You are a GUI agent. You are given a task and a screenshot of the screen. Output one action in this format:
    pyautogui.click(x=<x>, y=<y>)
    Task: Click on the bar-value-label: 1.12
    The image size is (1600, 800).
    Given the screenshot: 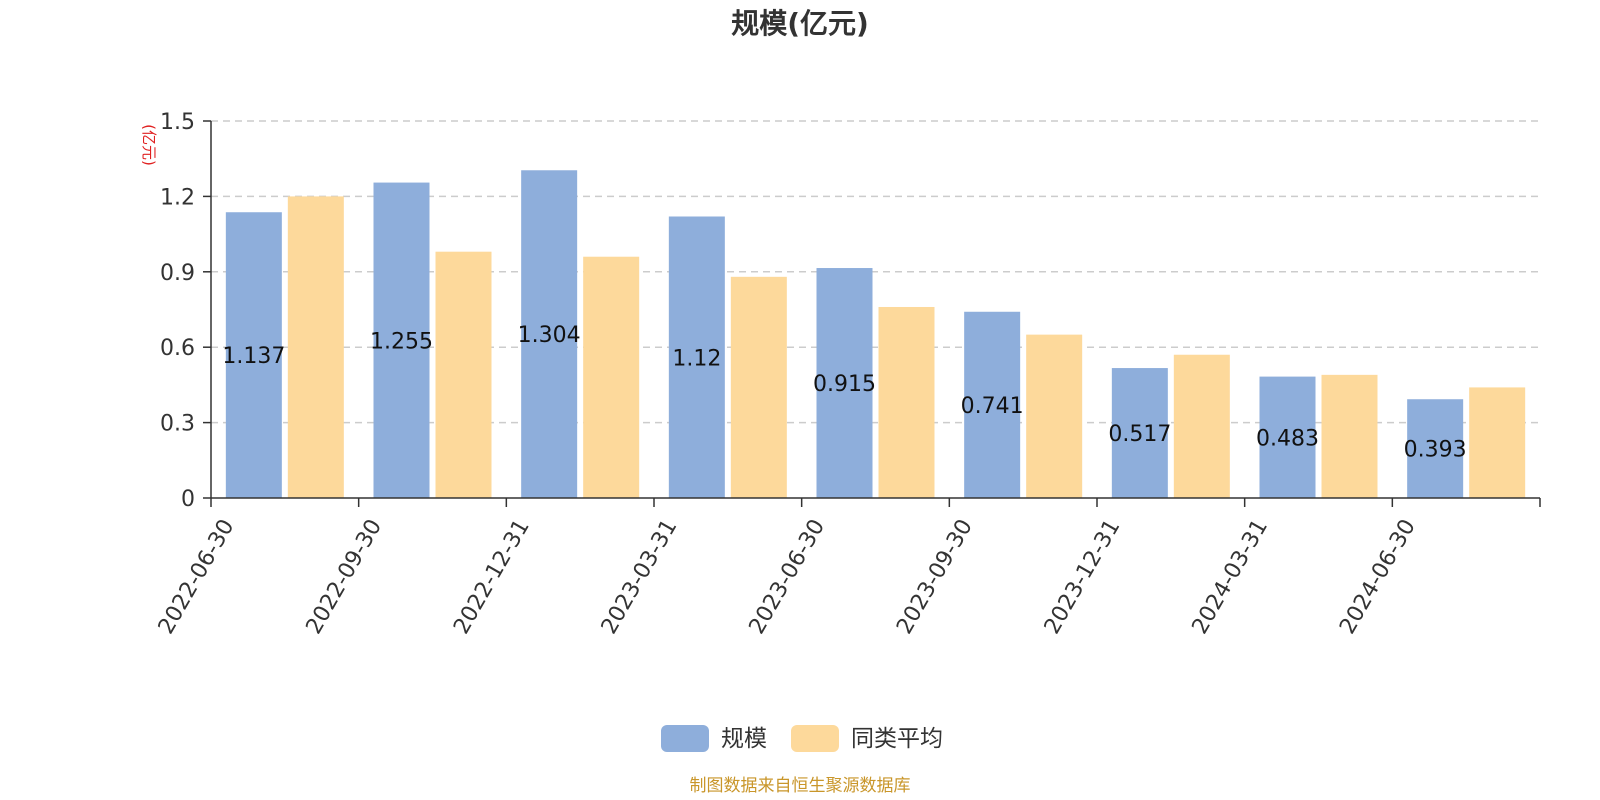 What is the action you would take?
    pyautogui.click(x=696, y=358)
    